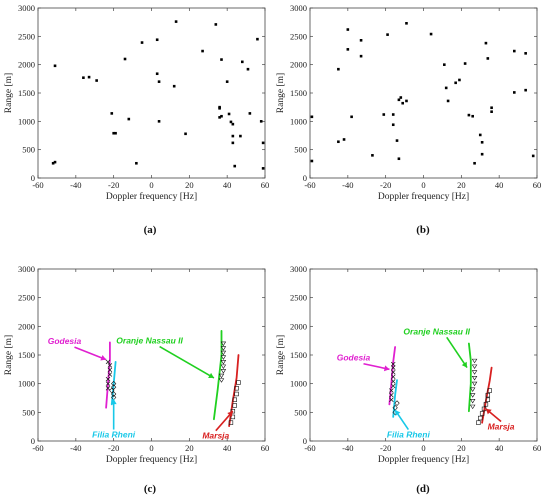  Describe the element at coordinates (423, 489) in the screenshot. I see `panel-label: (d)` at that location.